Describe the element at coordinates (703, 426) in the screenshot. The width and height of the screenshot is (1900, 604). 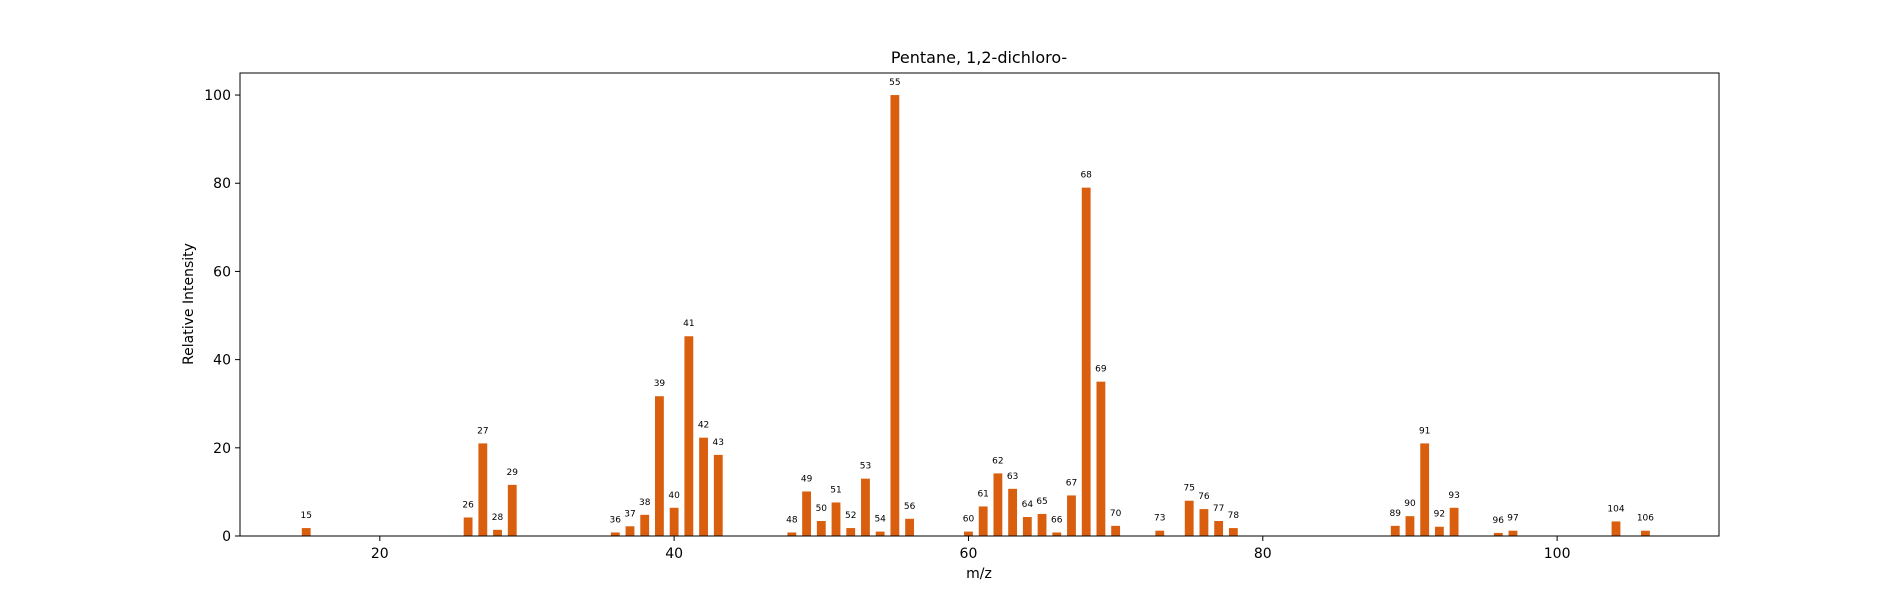
I see `bar-label-mz-42: 42` at that location.